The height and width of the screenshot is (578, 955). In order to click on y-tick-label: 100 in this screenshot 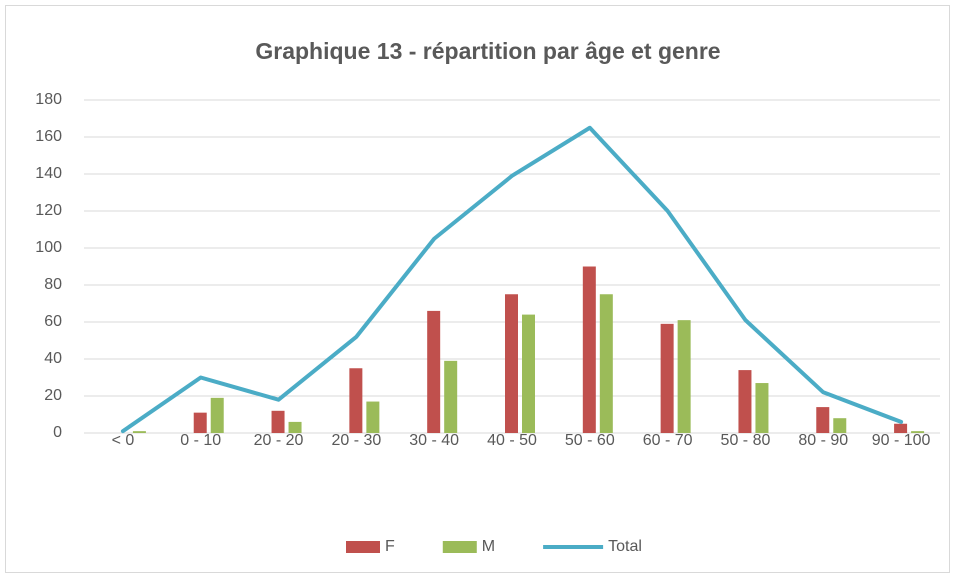, I will do `click(48, 247)`.